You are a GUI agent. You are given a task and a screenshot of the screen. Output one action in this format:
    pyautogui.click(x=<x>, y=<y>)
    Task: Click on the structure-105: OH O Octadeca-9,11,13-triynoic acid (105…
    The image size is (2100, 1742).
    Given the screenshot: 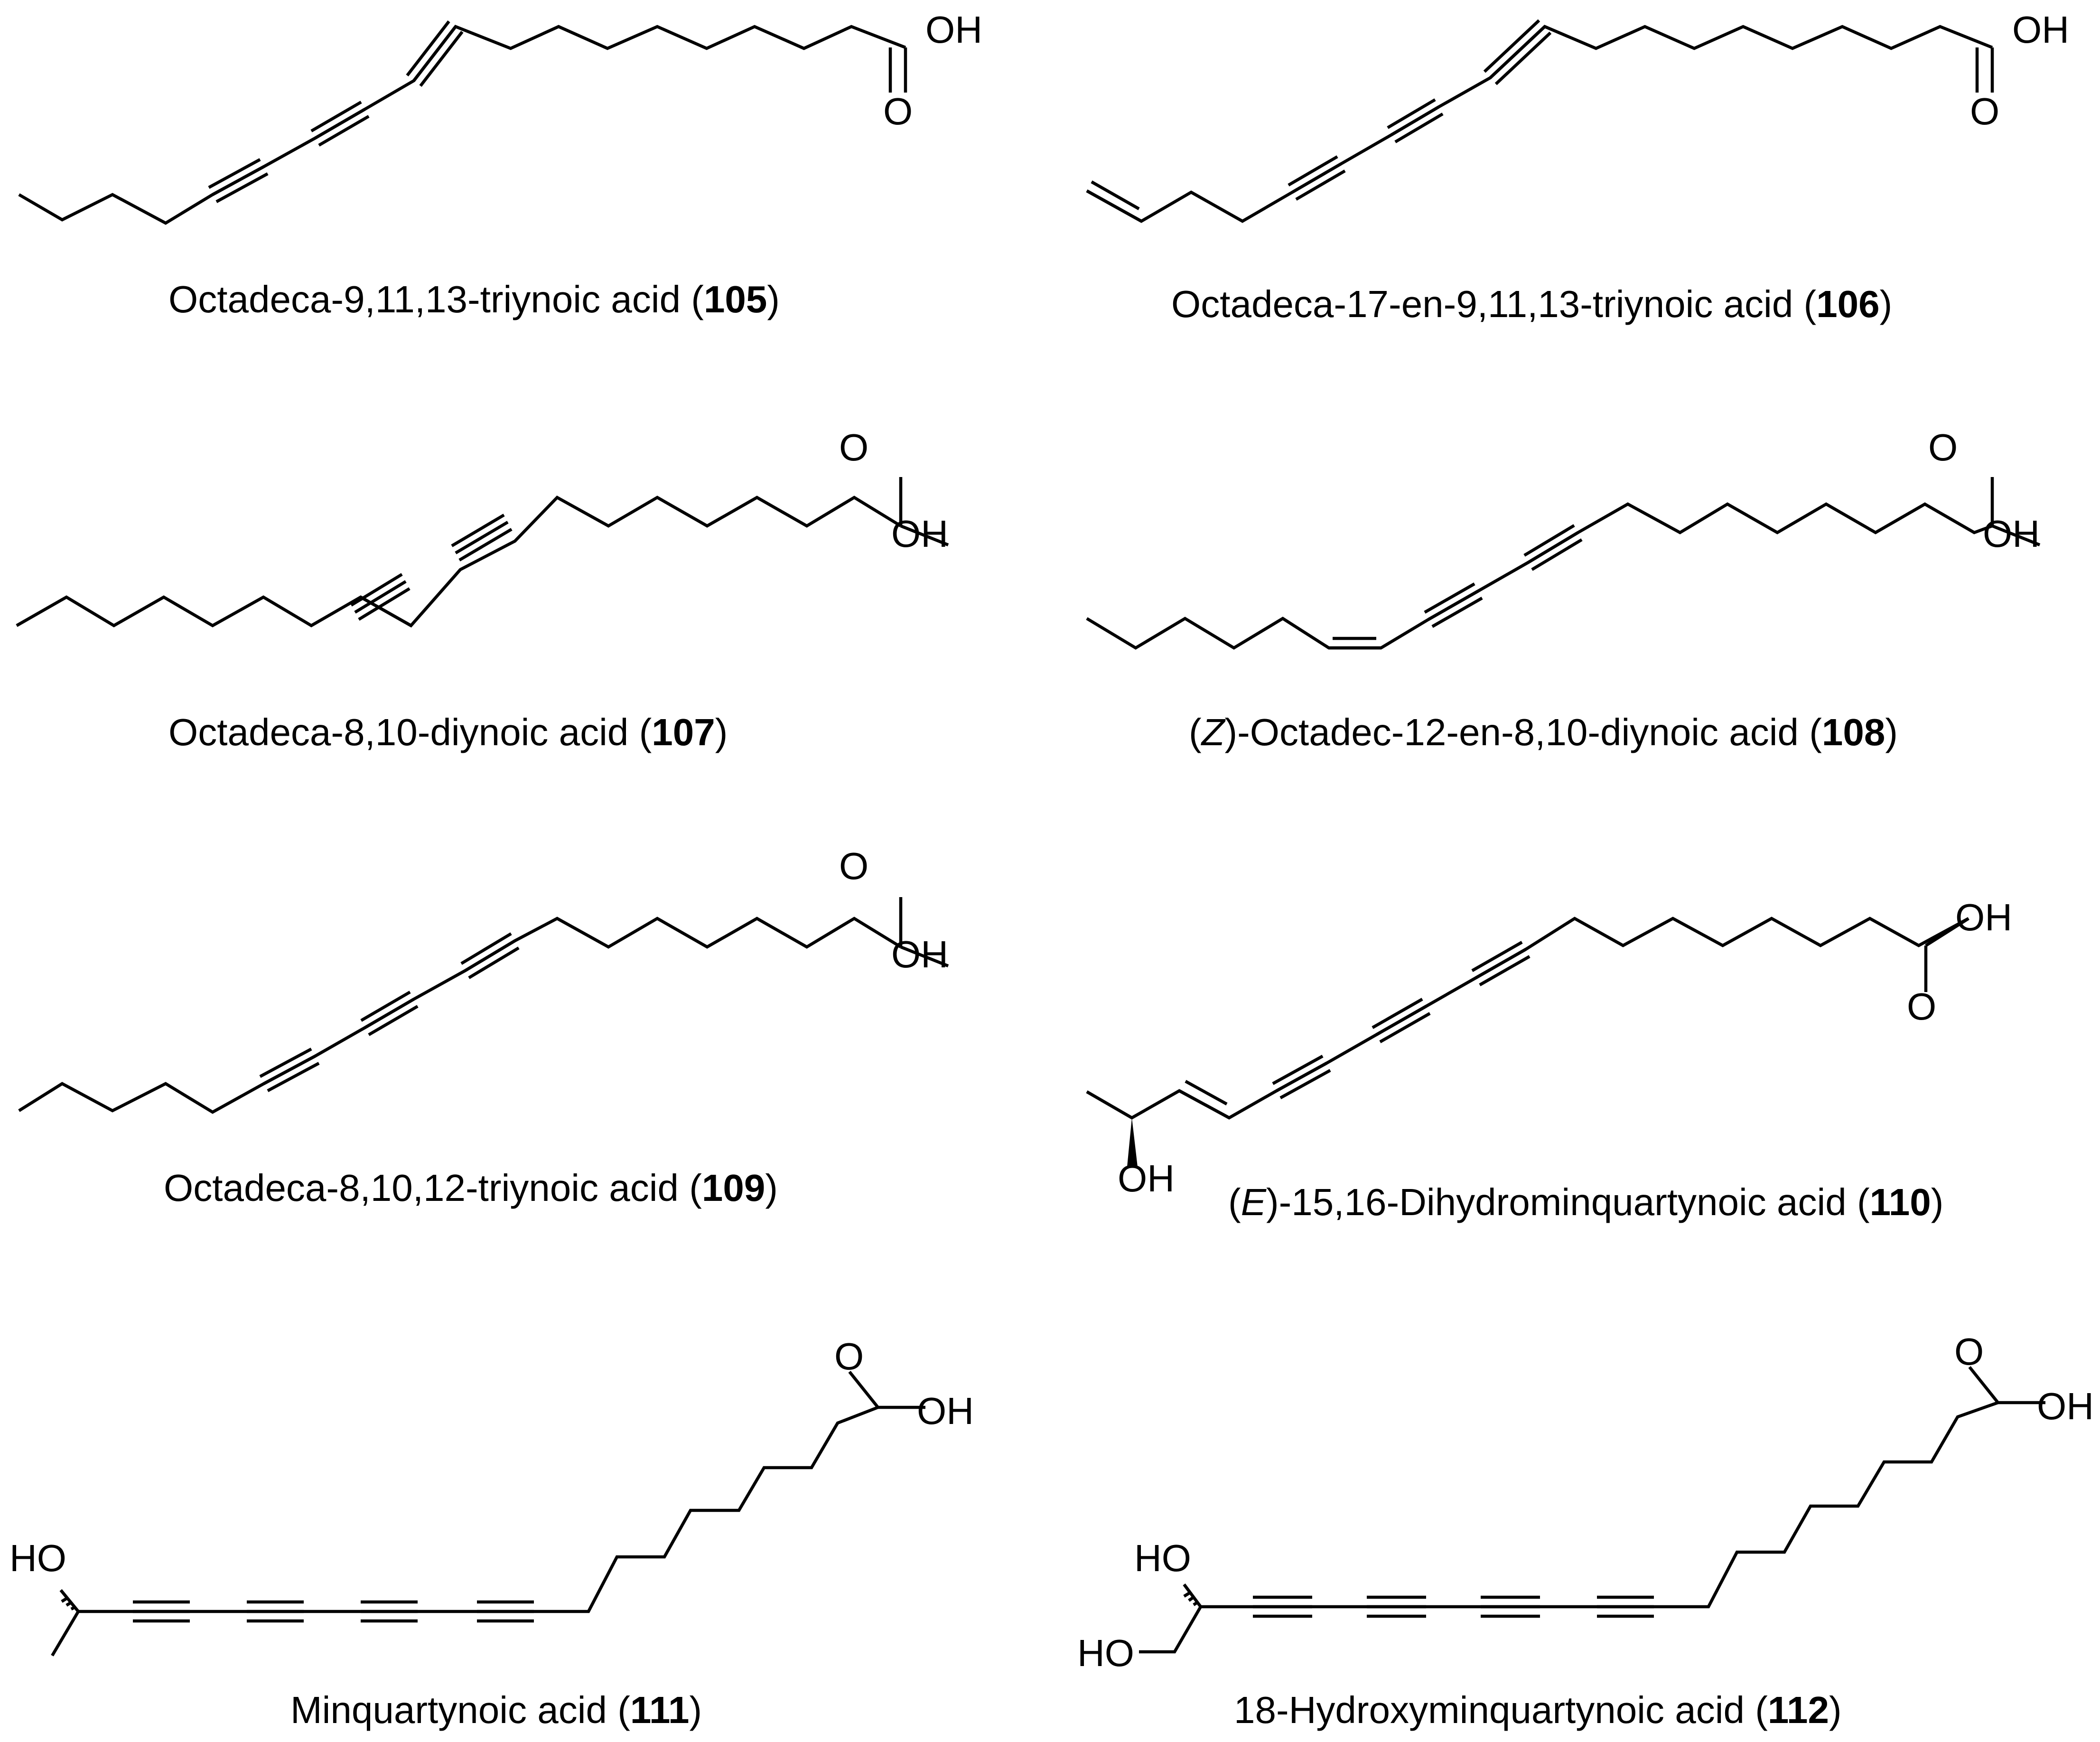 What is the action you would take?
    pyautogui.click(x=500, y=164)
    